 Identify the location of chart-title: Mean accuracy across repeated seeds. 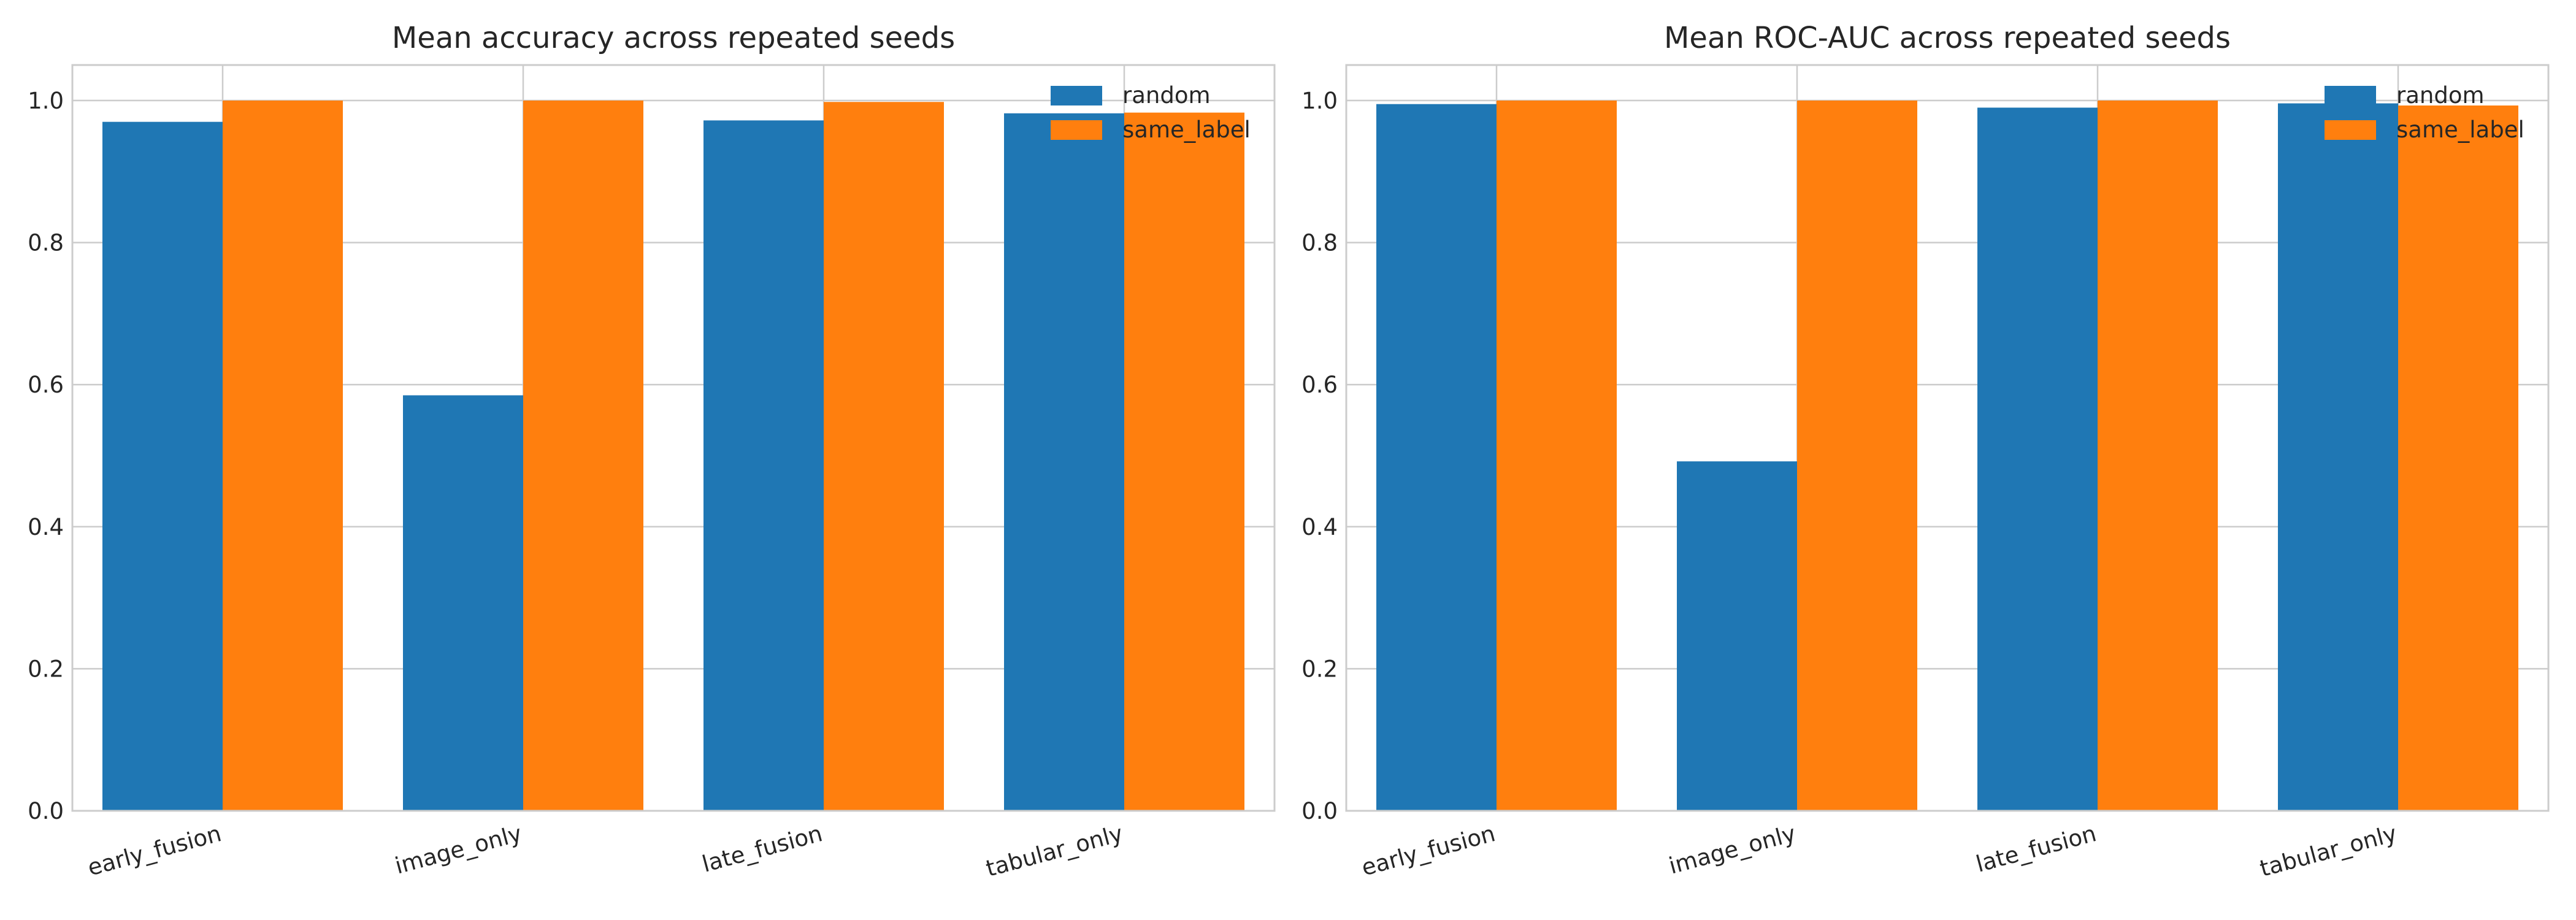
(673, 38).